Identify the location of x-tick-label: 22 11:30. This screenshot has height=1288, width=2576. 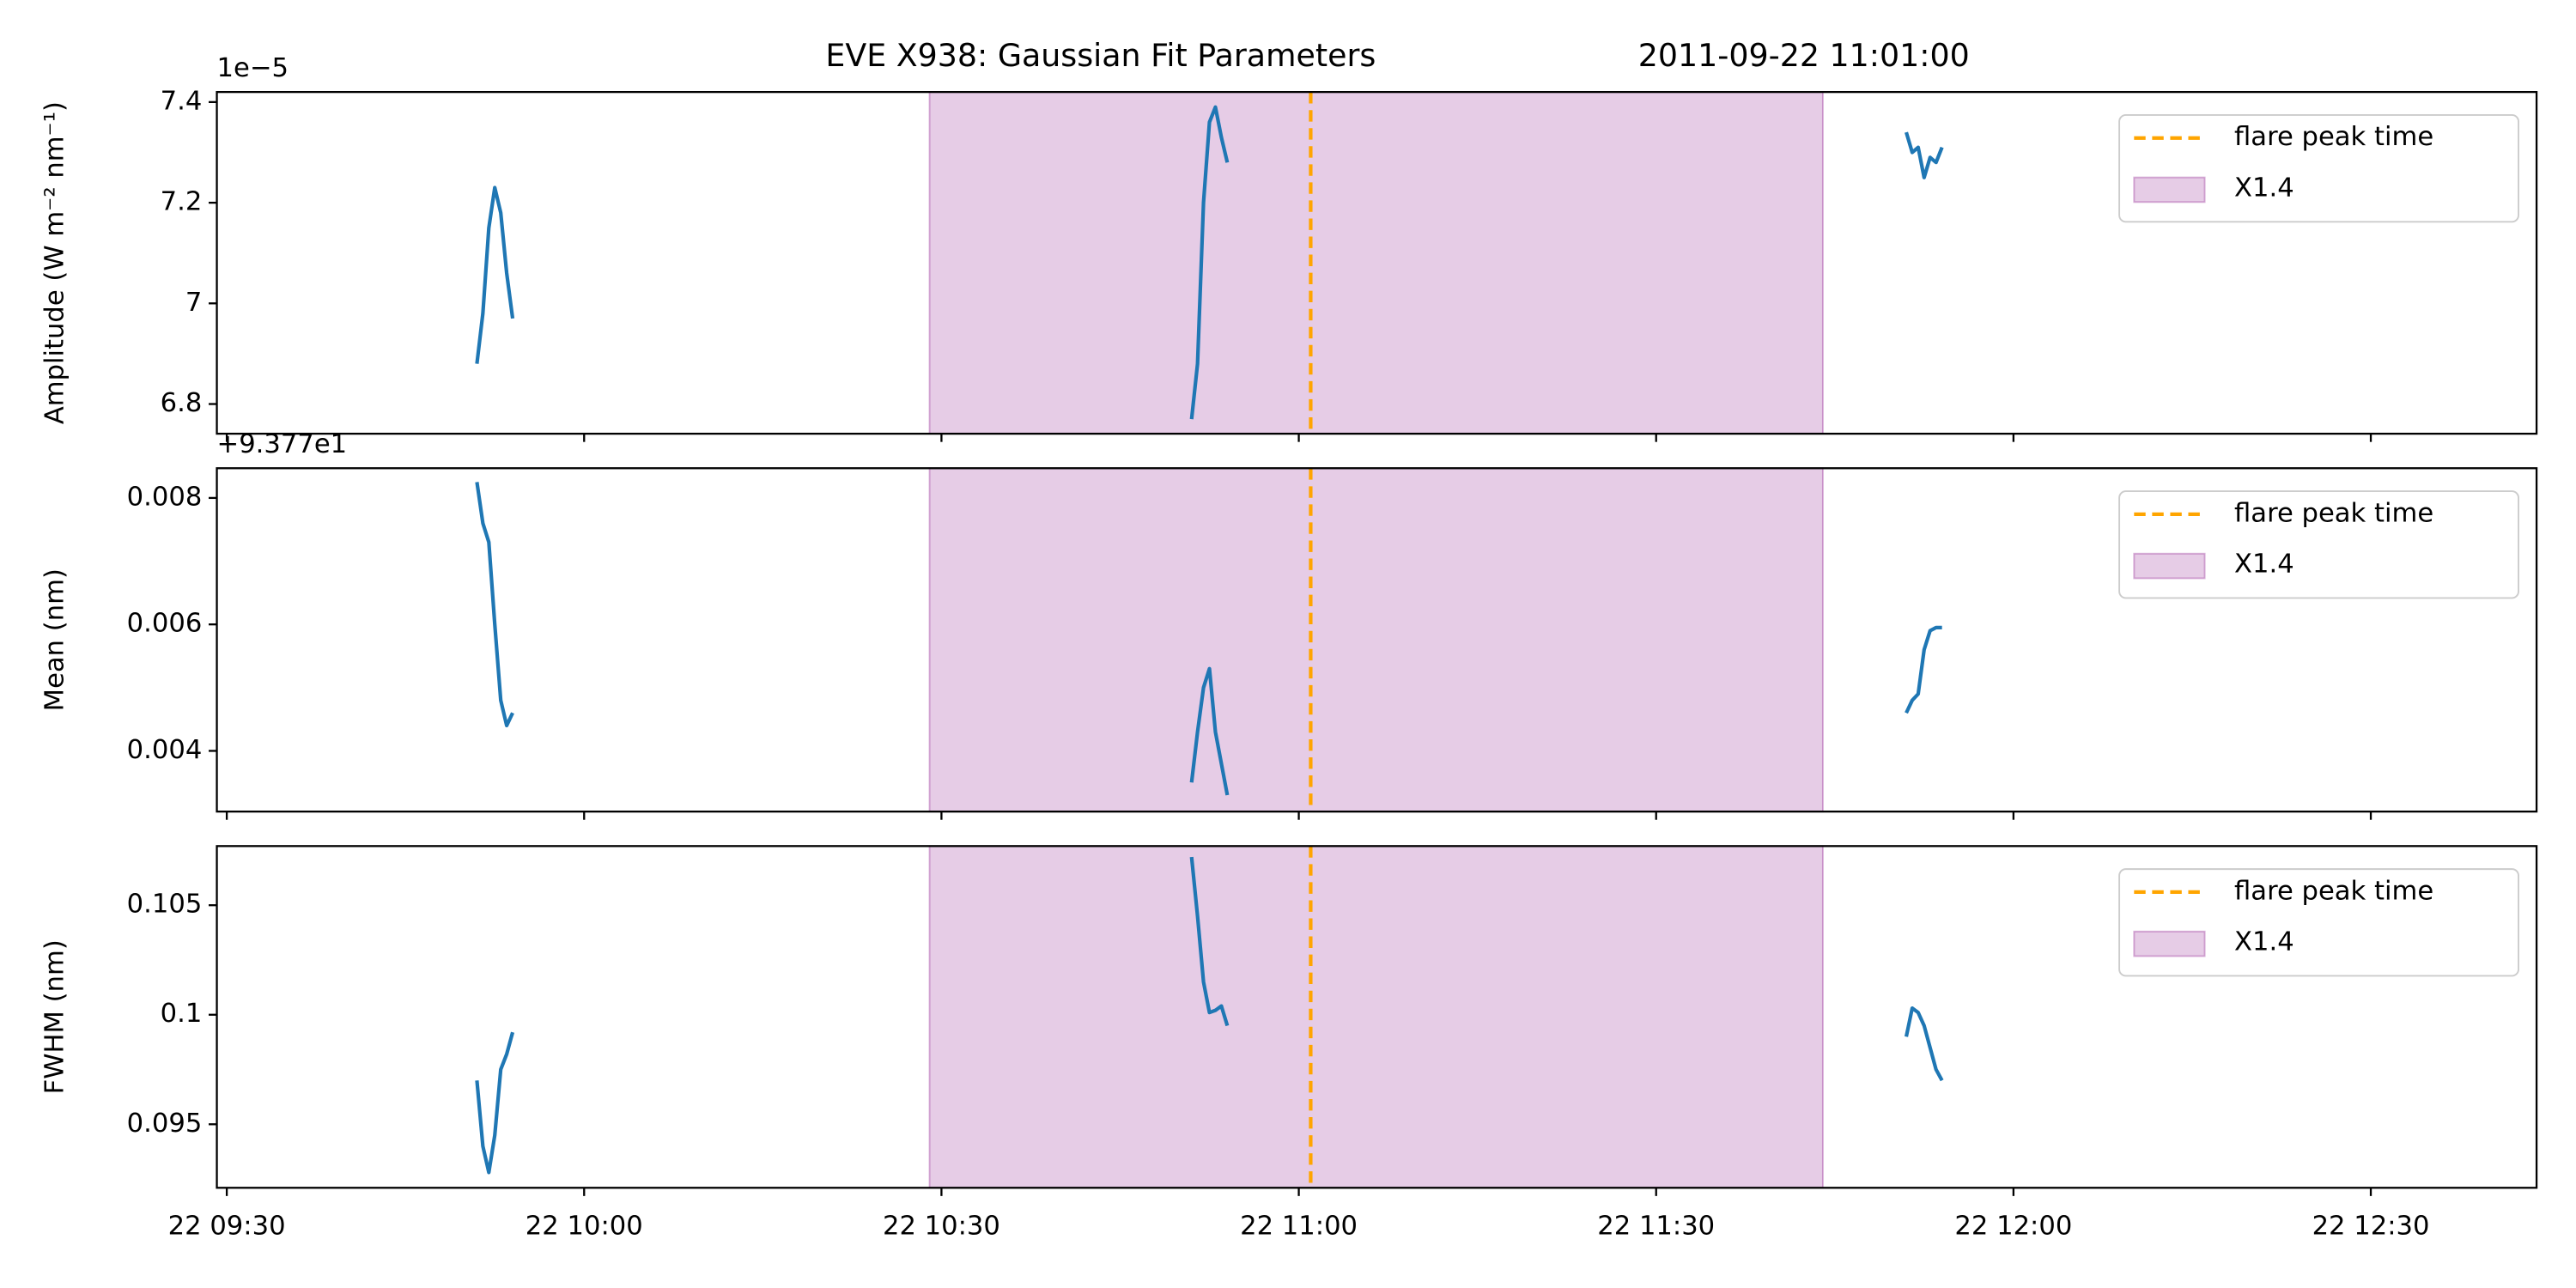
(1656, 1227).